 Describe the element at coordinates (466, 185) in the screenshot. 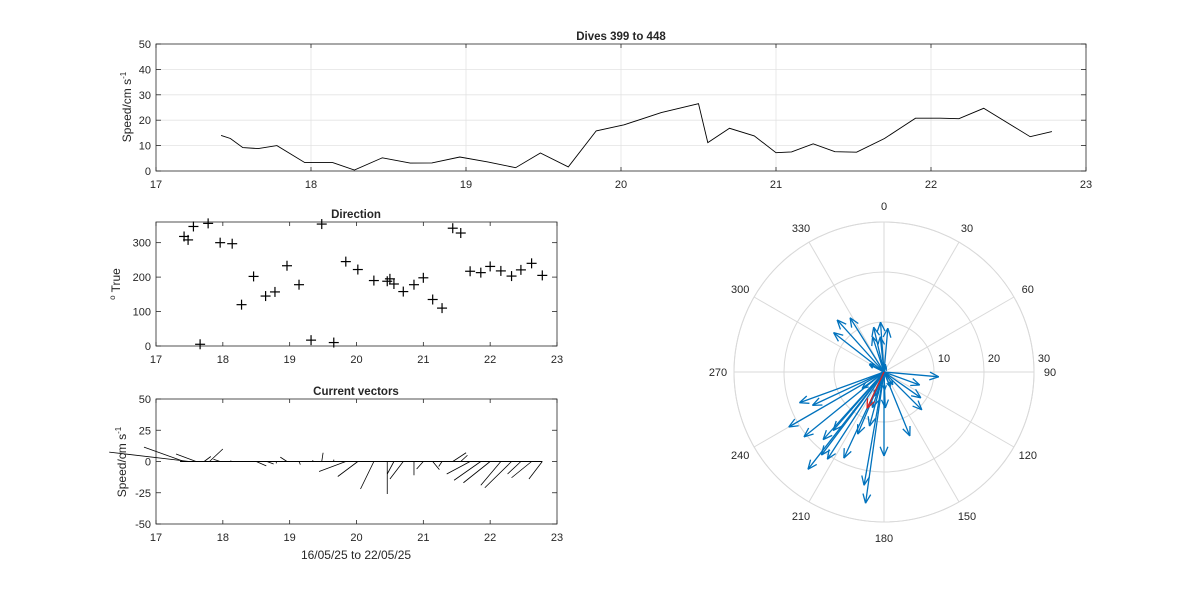

I see `speed-panel-xtick-label: 19` at that location.